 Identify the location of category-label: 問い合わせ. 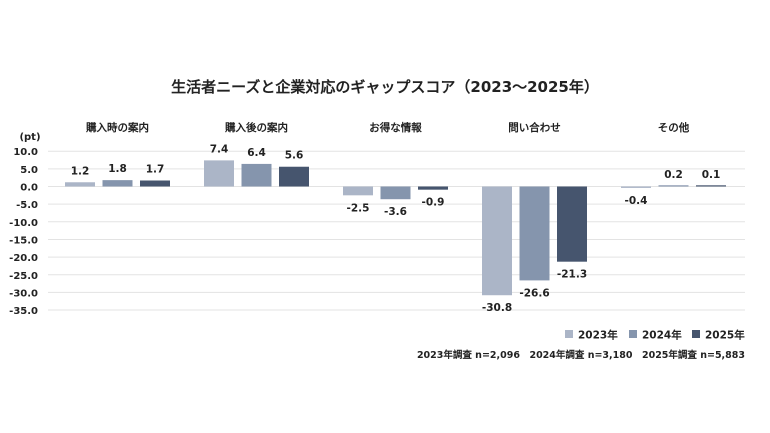
(534, 127).